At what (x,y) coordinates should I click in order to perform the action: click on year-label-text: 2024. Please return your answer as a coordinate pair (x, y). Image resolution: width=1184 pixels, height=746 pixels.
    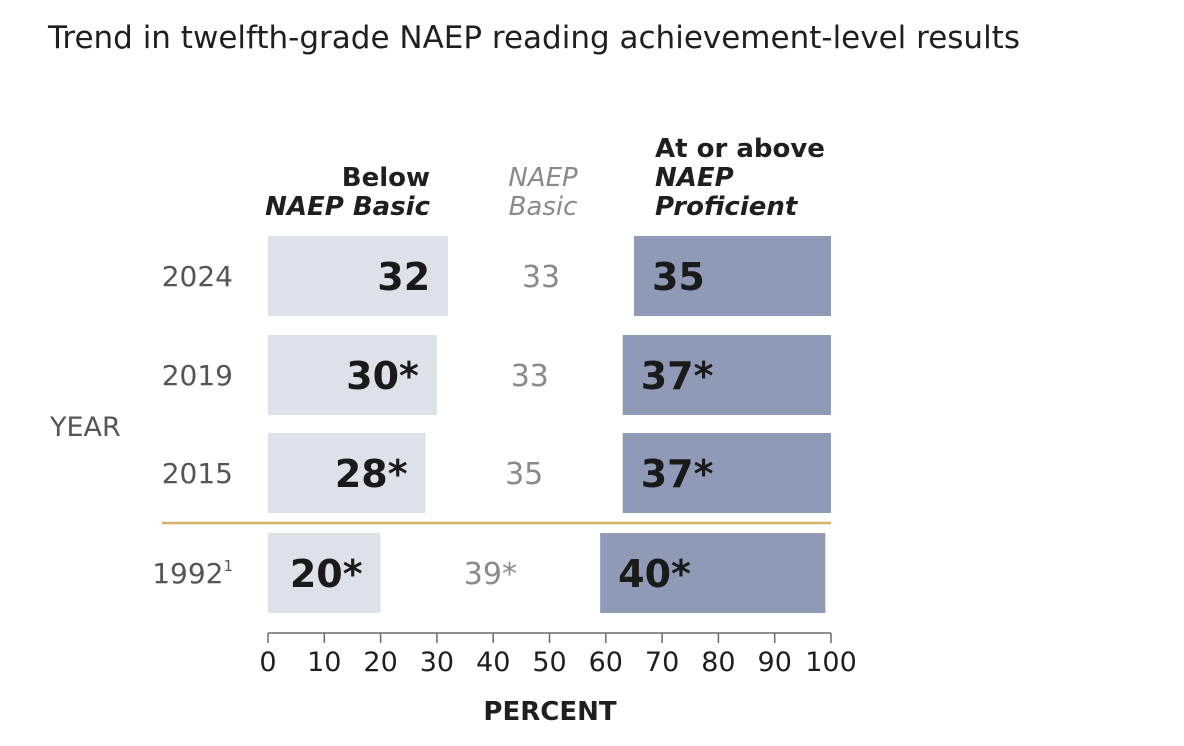
    Looking at the image, I should click on (197, 276).